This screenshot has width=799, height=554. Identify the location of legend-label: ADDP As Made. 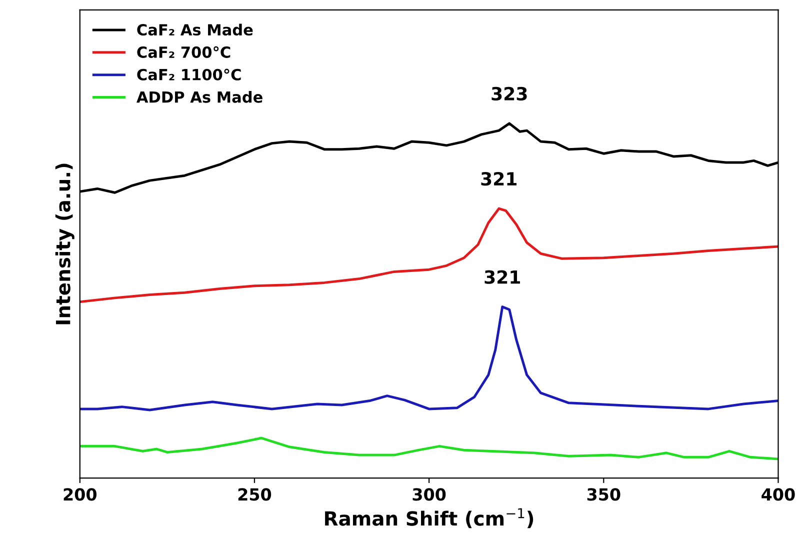
(199, 96).